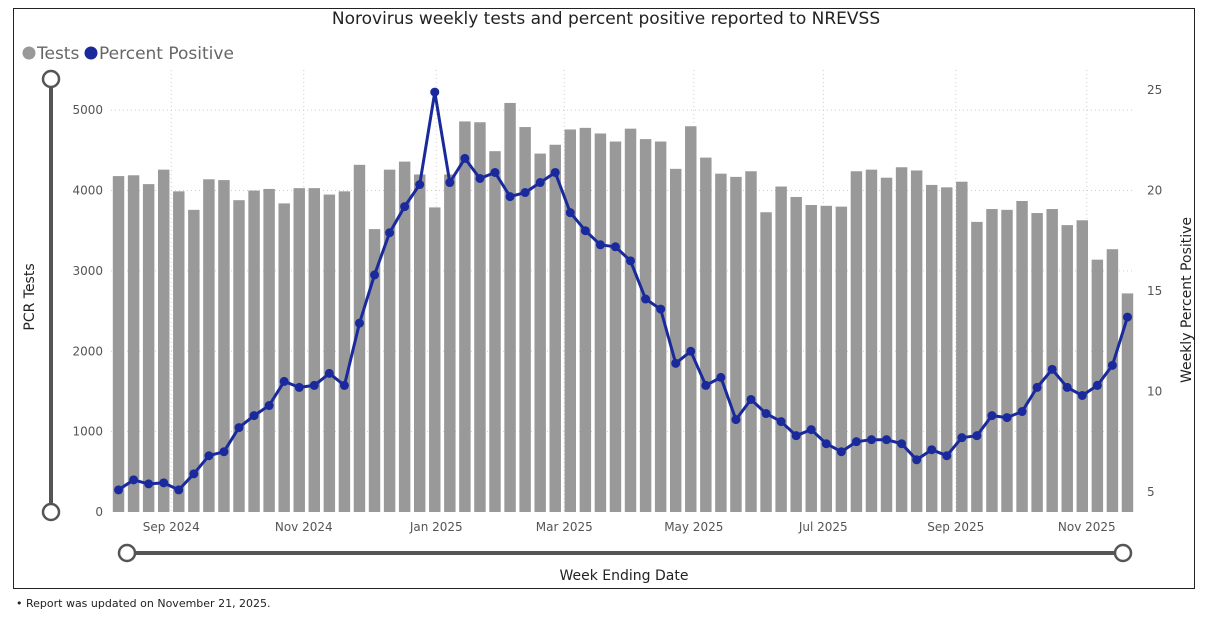  Describe the element at coordinates (166, 54) in the screenshot. I see `legend-percent-label: Percent Positive` at that location.